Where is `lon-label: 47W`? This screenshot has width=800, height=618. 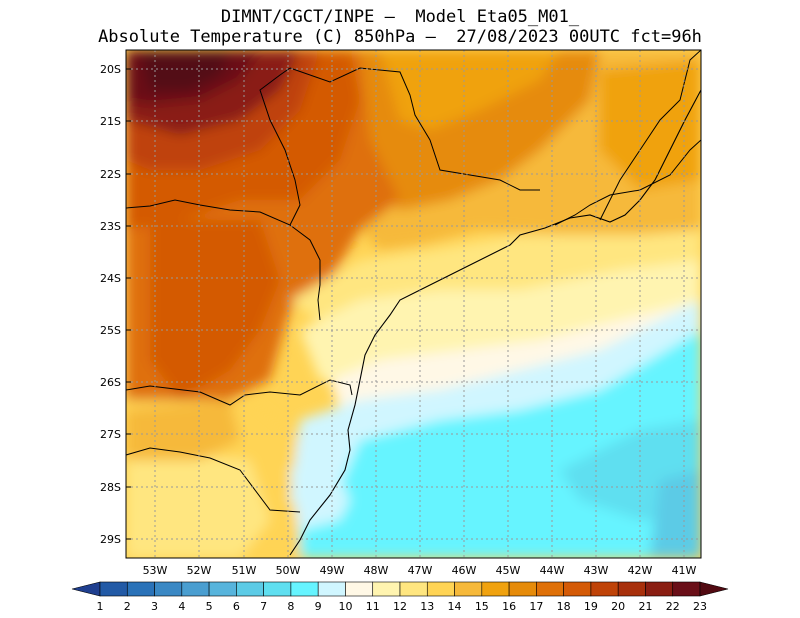 lon-label: 47W is located at coordinates (420, 570).